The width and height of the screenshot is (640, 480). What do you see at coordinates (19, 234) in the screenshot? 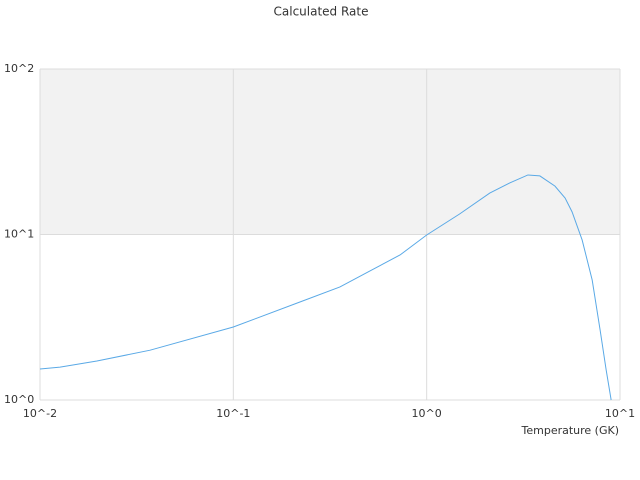
I see `y-tick-label: 10^1` at bounding box center [19, 234].